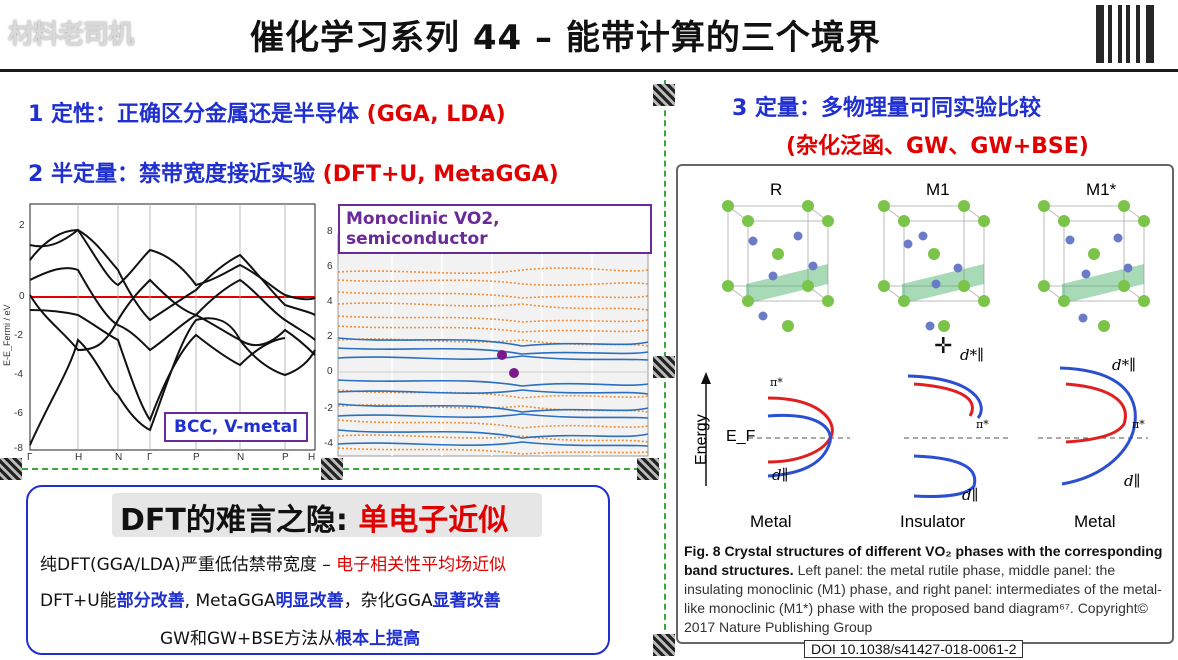 Image resolution: width=1178 pixels, height=660 pixels. Describe the element at coordinates (565, 38) in the screenshot. I see `slide-title: 催化学习系列 44 – 能带计算的三个境界` at that location.